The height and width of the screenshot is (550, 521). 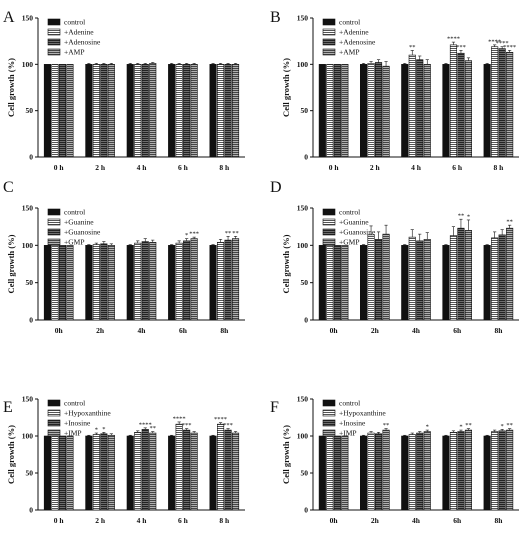 What do you see at coordinates (274, 407) in the screenshot?
I see `panel-letter: F` at bounding box center [274, 407].